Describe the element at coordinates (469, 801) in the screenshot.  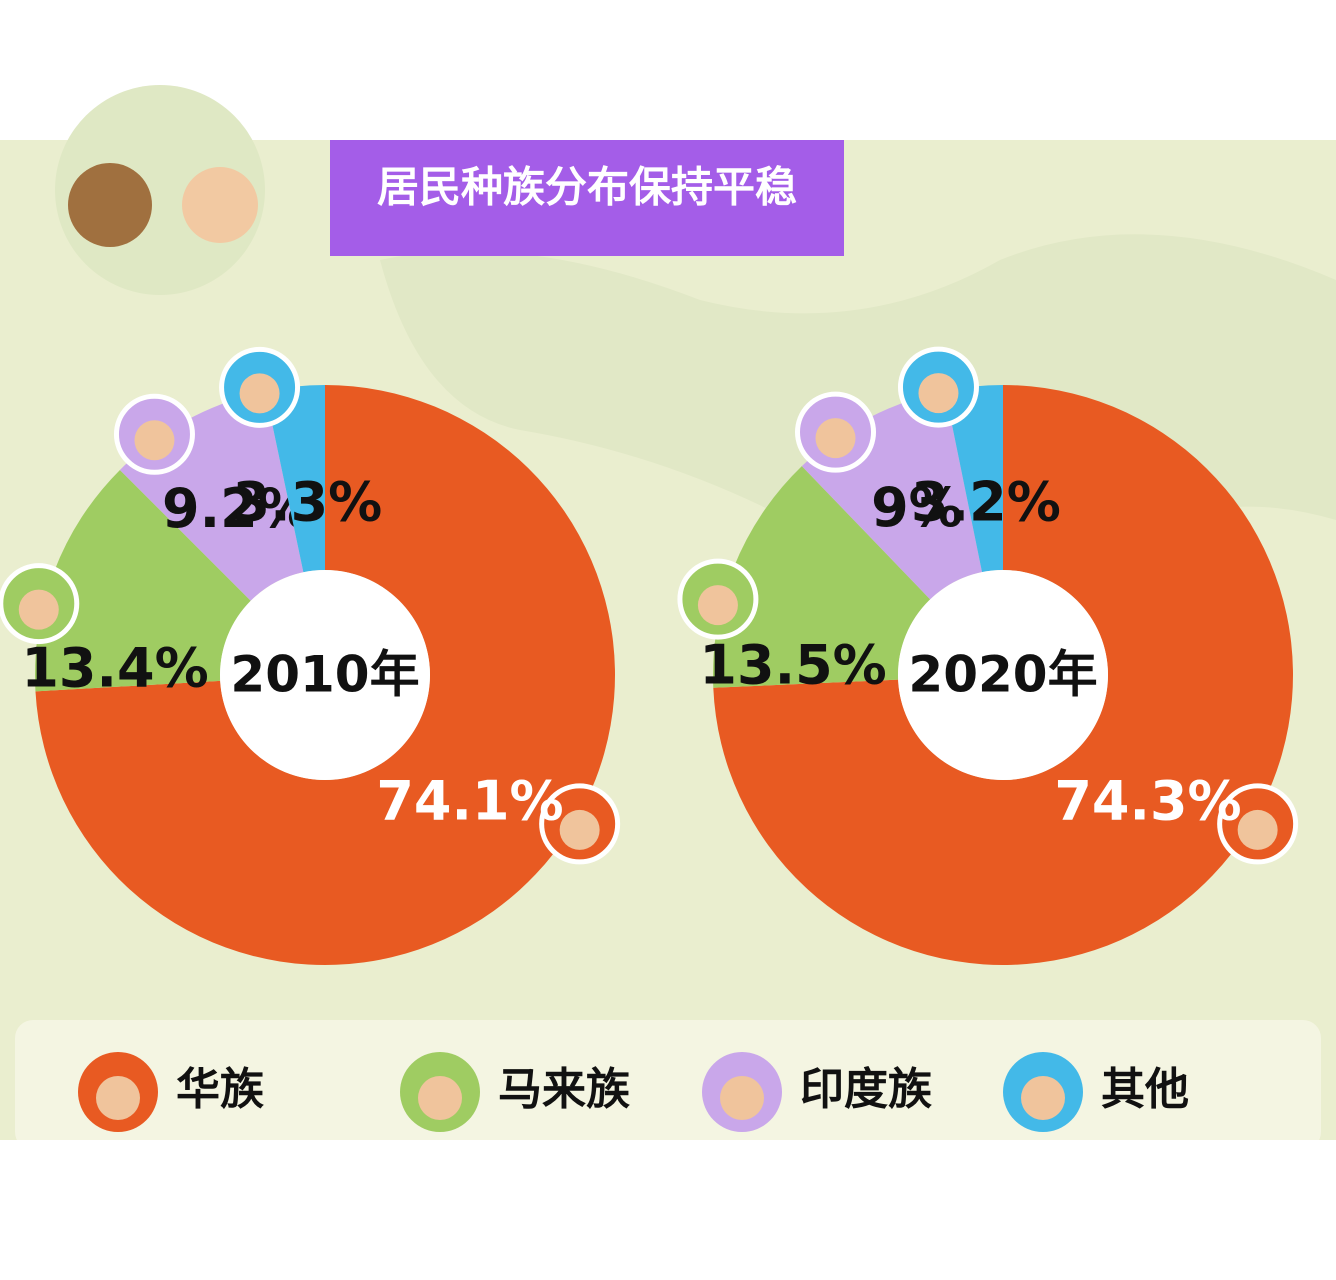
I see `value-label: 74.1%` at that location.